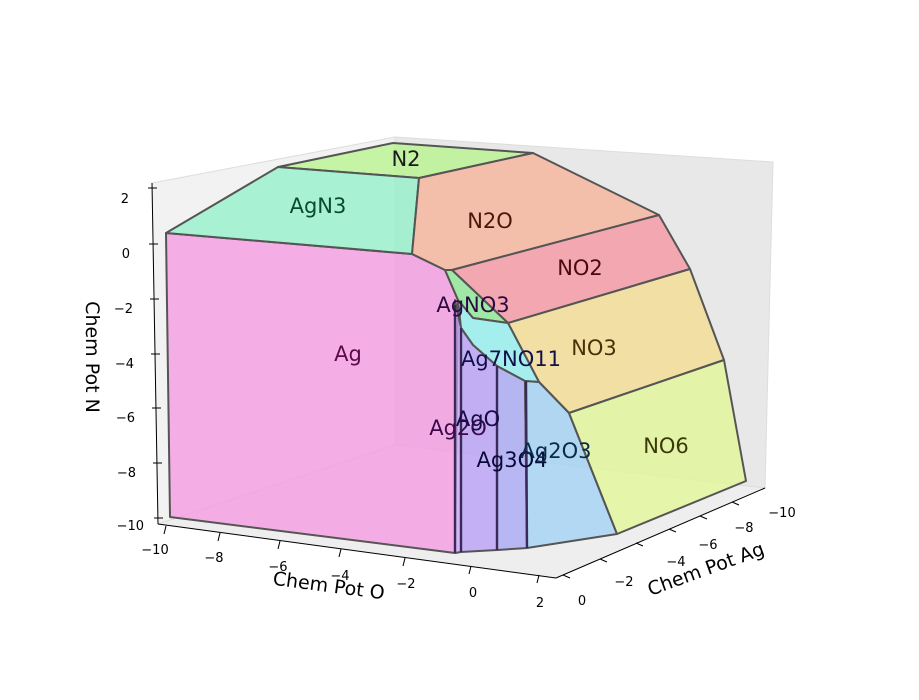  Describe the element at coordinates (526, 464) in the screenshot. I see `edge-ag3o4-ag2o3` at that location.